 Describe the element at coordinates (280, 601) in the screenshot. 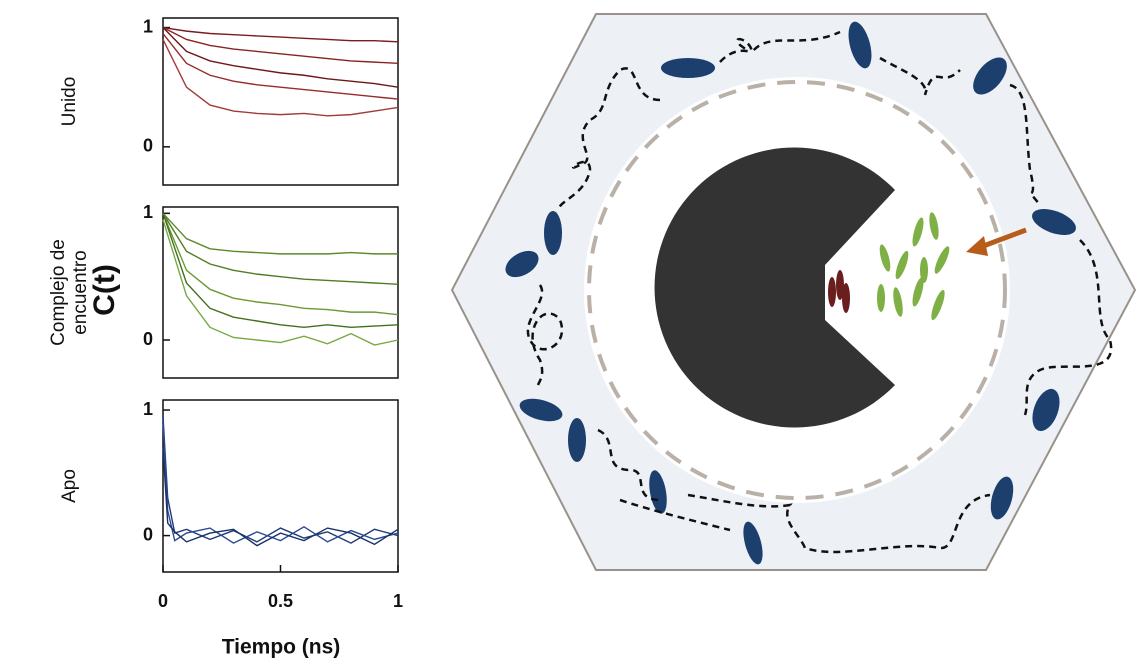

I see `x-tick-label: 0.5` at that location.